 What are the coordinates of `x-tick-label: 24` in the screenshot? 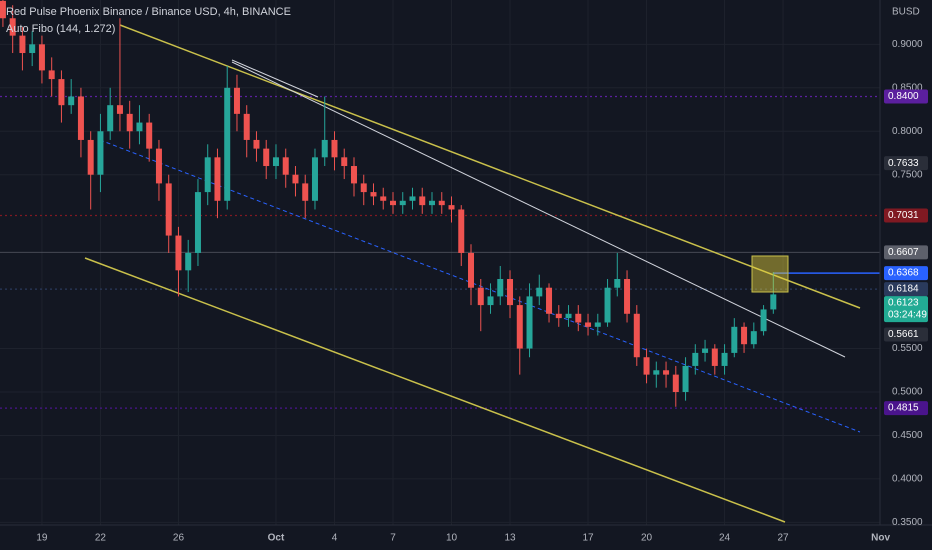 It's located at (725, 538).